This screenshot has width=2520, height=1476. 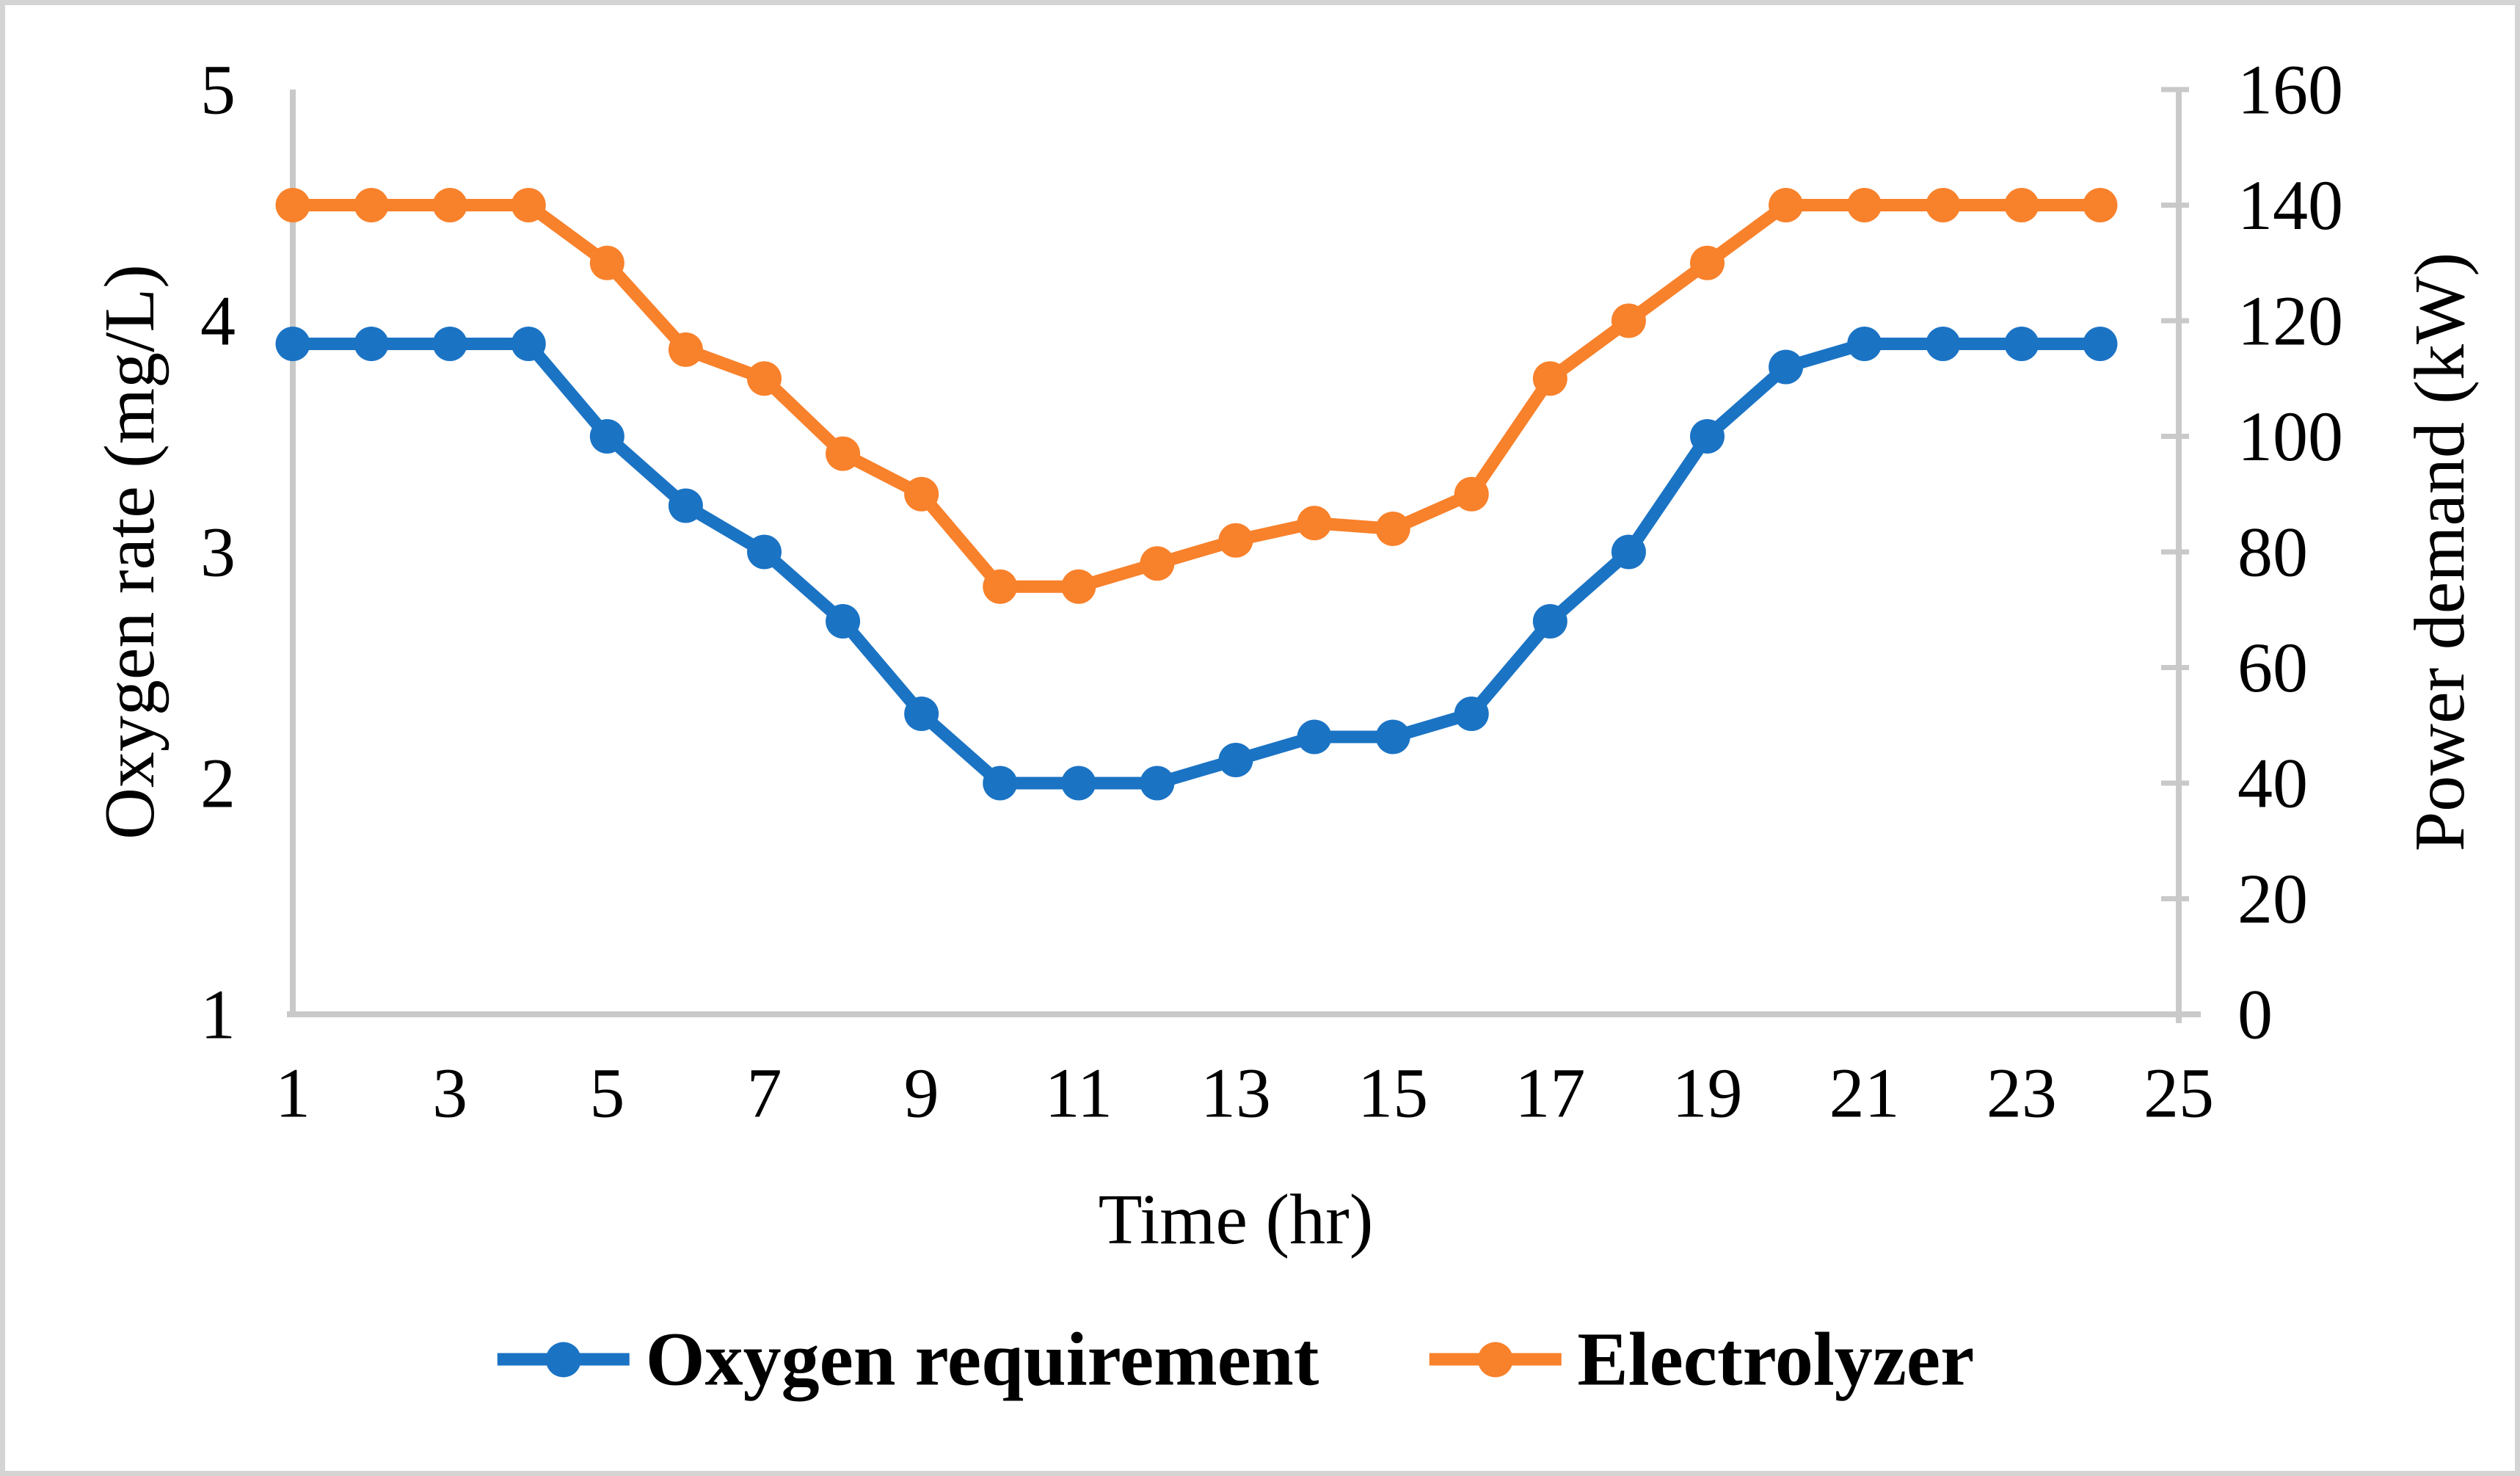 What do you see at coordinates (2179, 1093) in the screenshot?
I see `x-axis-tick-label: 25` at bounding box center [2179, 1093].